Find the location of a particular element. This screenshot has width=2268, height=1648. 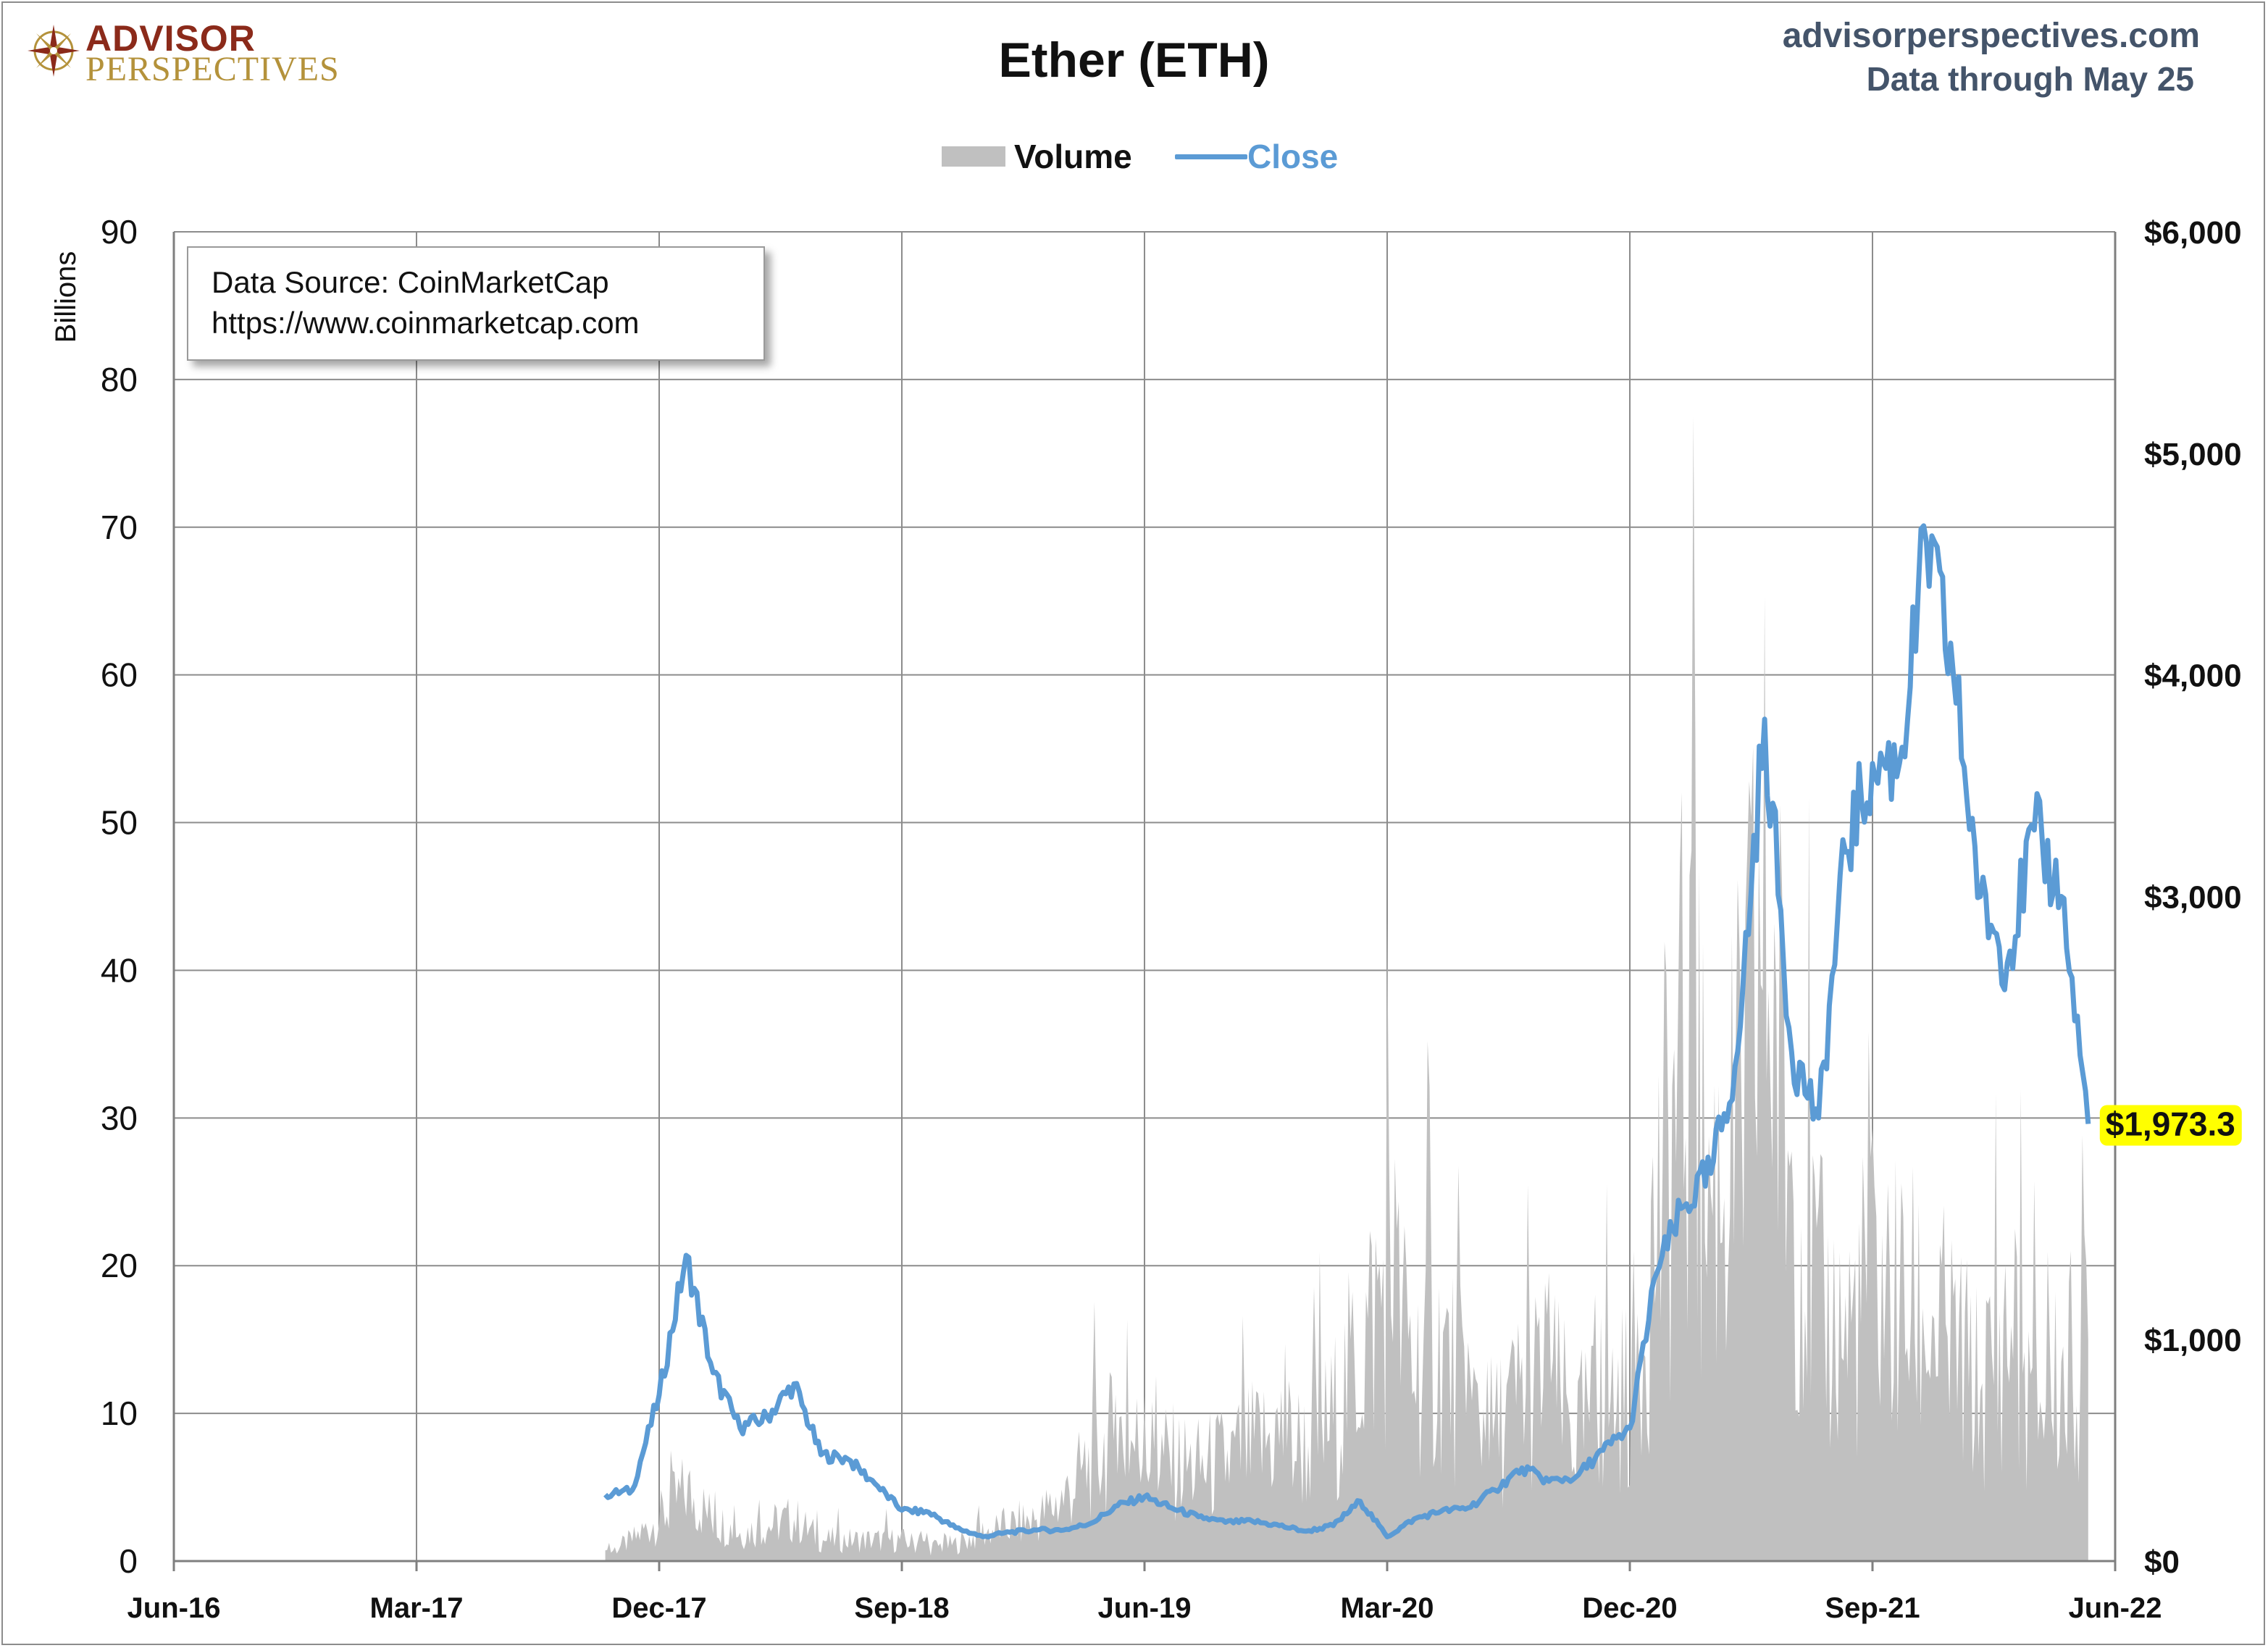

x-tick-label: Sep-21 is located at coordinates (1873, 1608).